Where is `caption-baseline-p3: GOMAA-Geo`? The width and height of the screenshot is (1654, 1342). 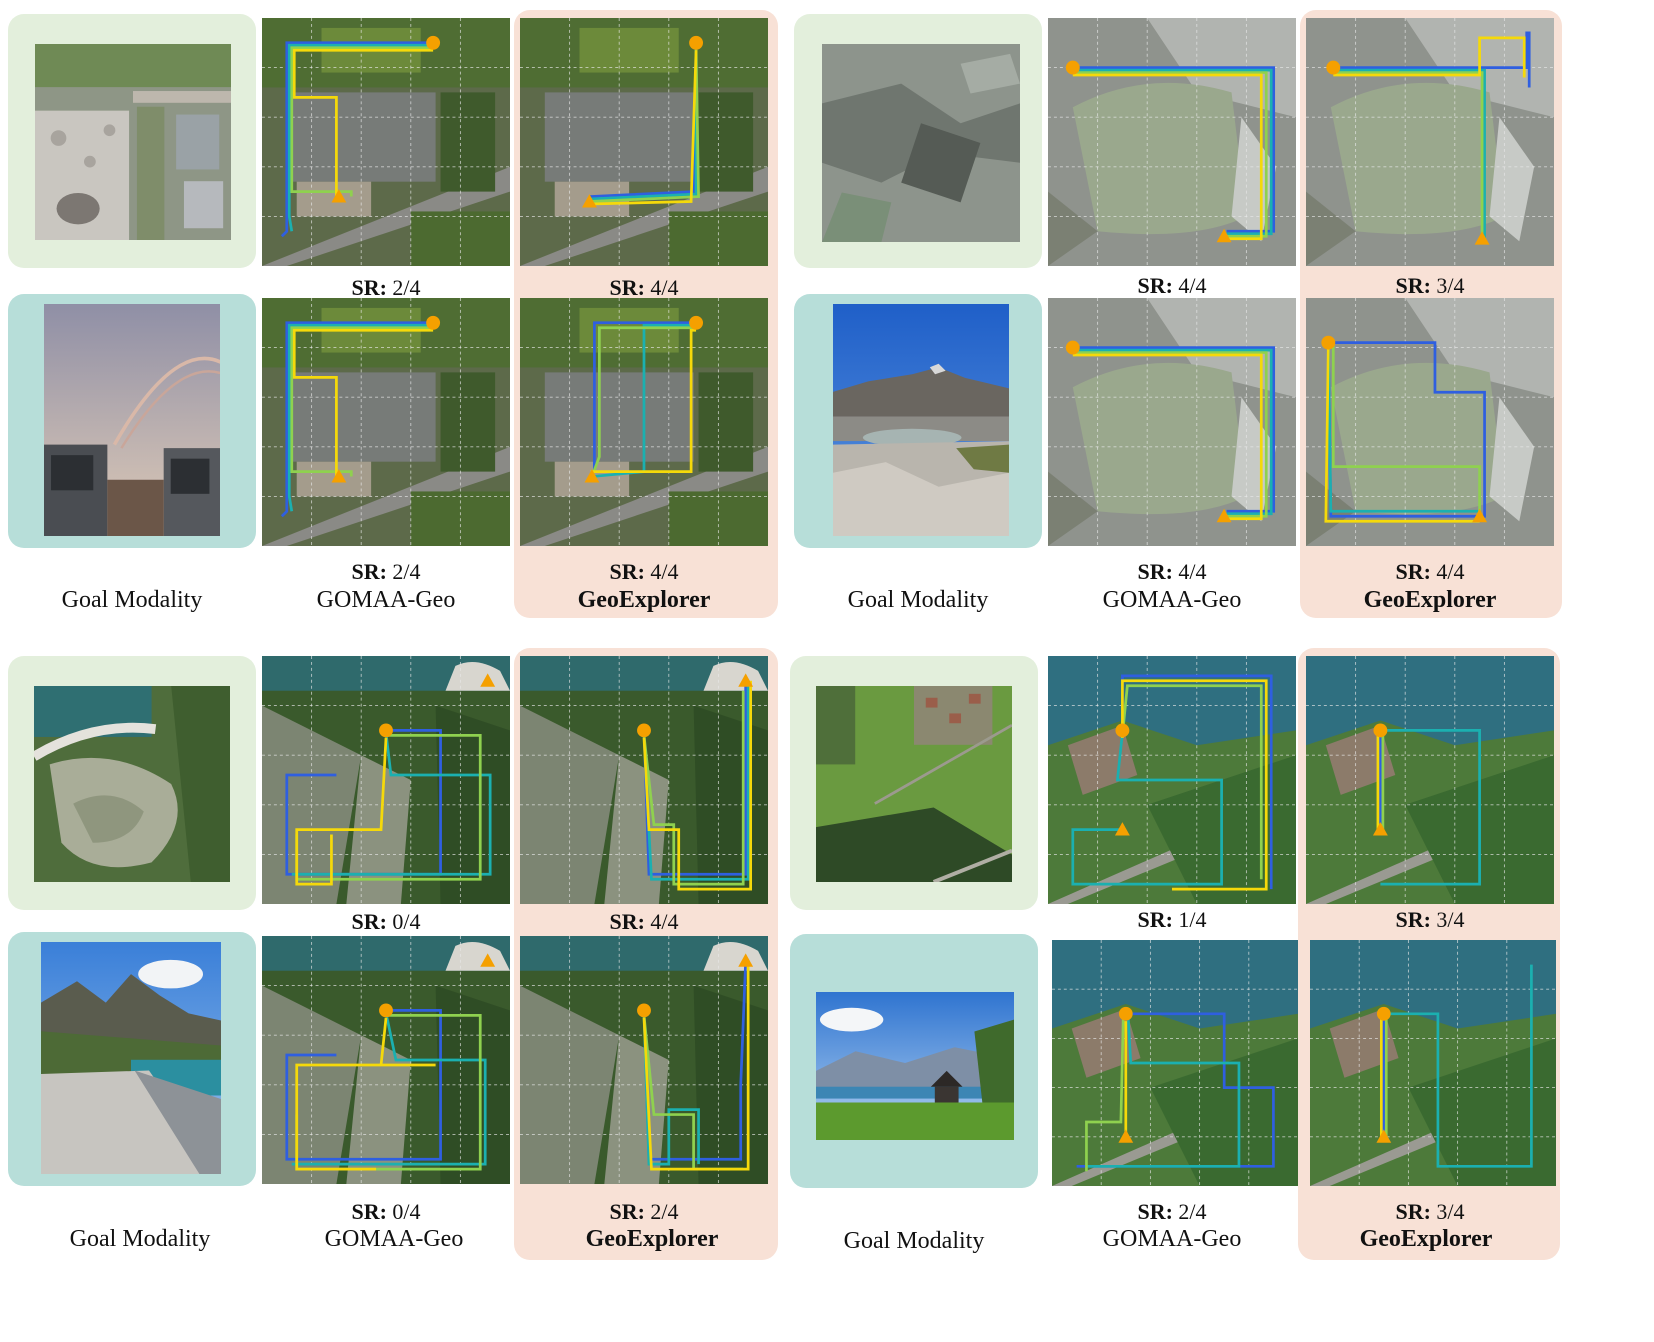
caption-baseline-p3: GOMAA-Geo is located at coordinates (394, 1239).